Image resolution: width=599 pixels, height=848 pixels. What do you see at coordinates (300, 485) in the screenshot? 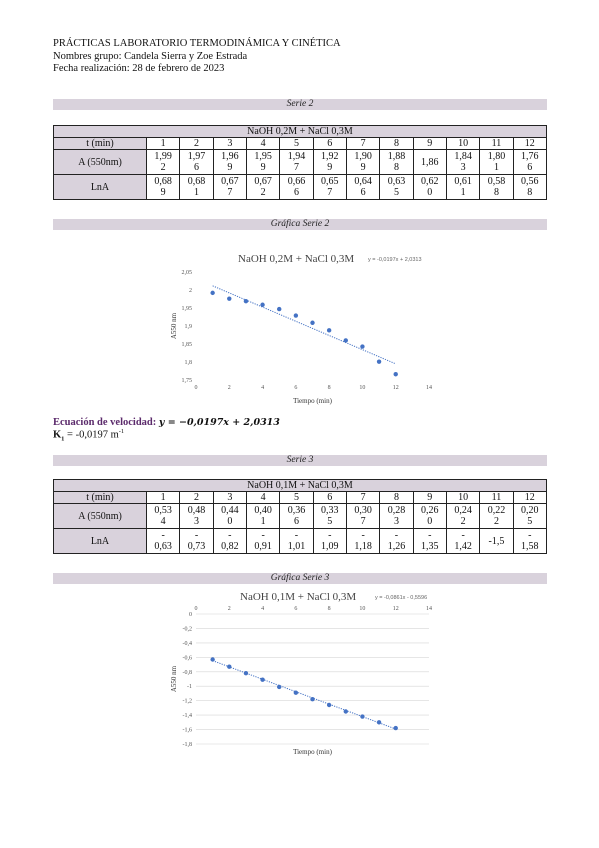
I see `table-caption: NaOH 0,1M + NaCl 0,3M` at bounding box center [300, 485].